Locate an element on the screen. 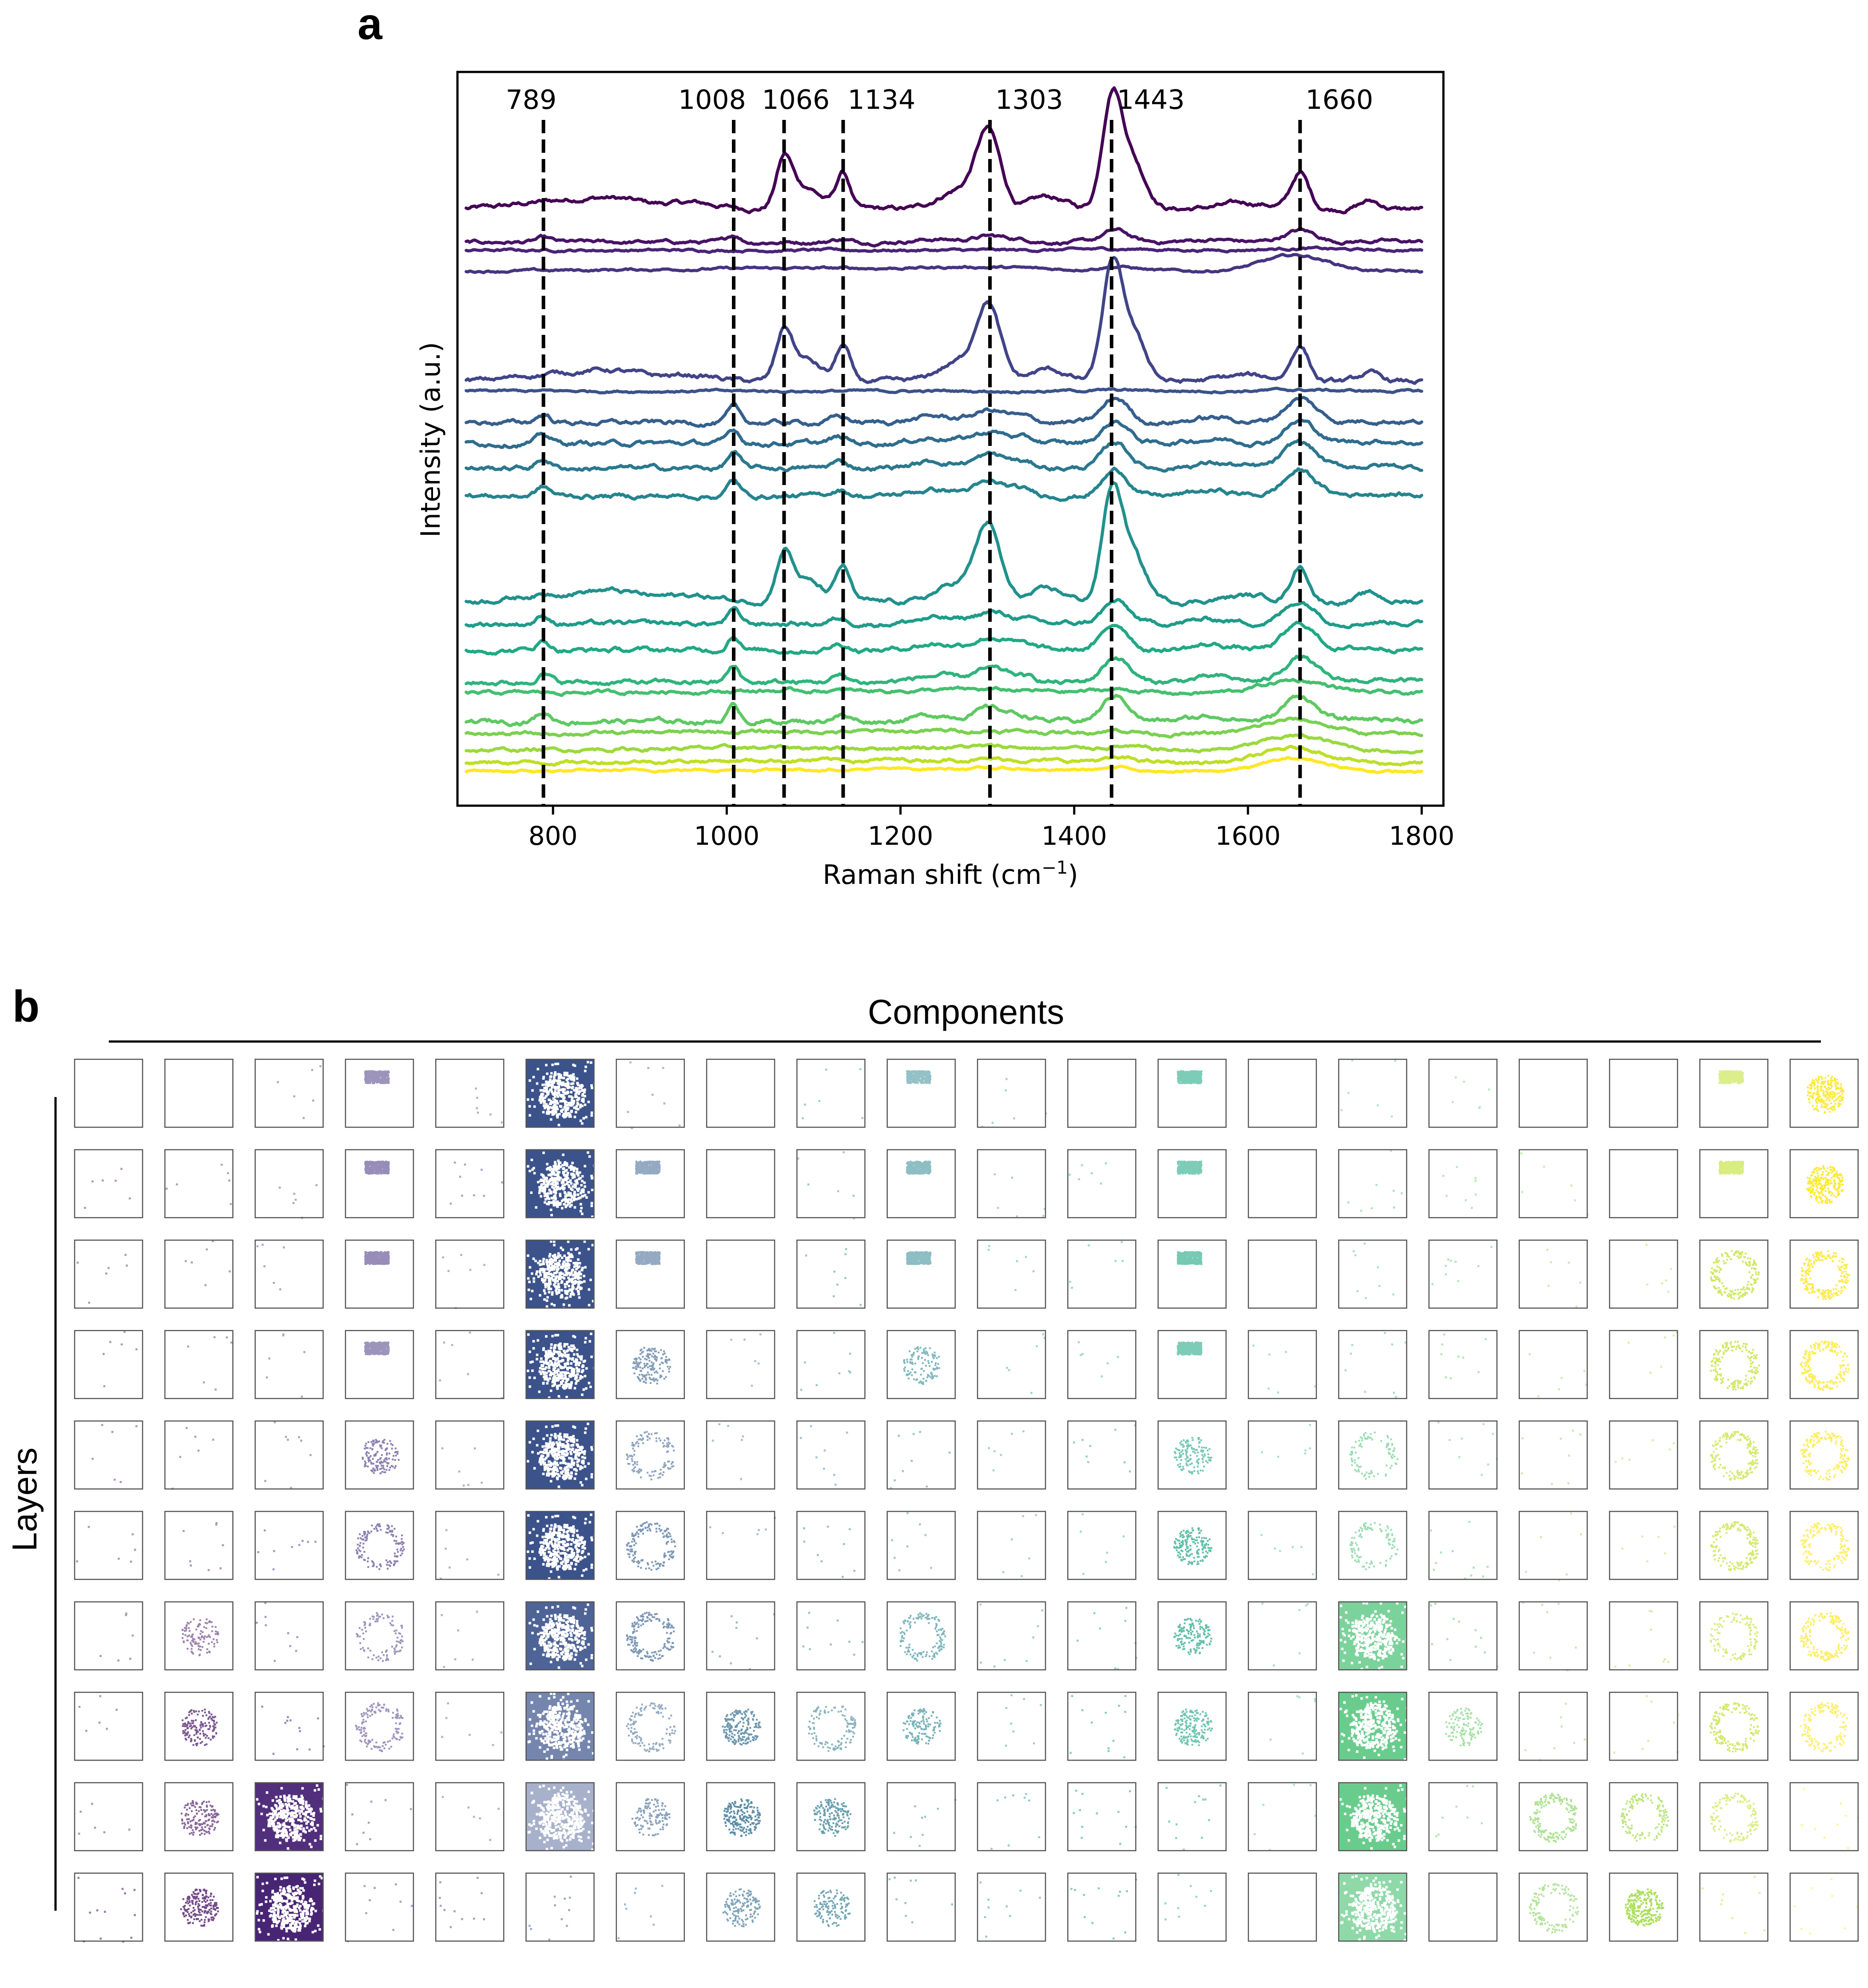 This screenshot has height=1988, width=1868. map-tile-r3-c14 is located at coordinates (1282, 1274).